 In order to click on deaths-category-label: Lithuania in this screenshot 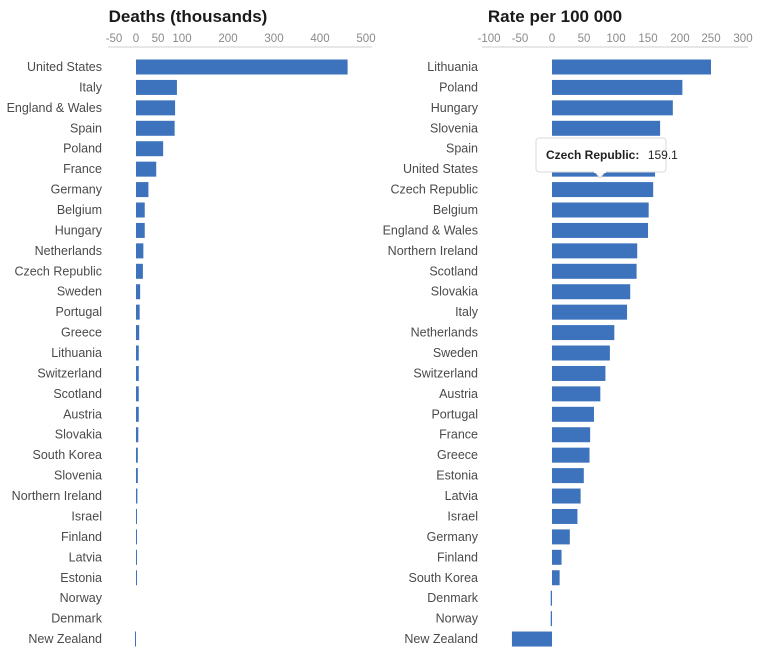, I will do `click(76, 353)`.